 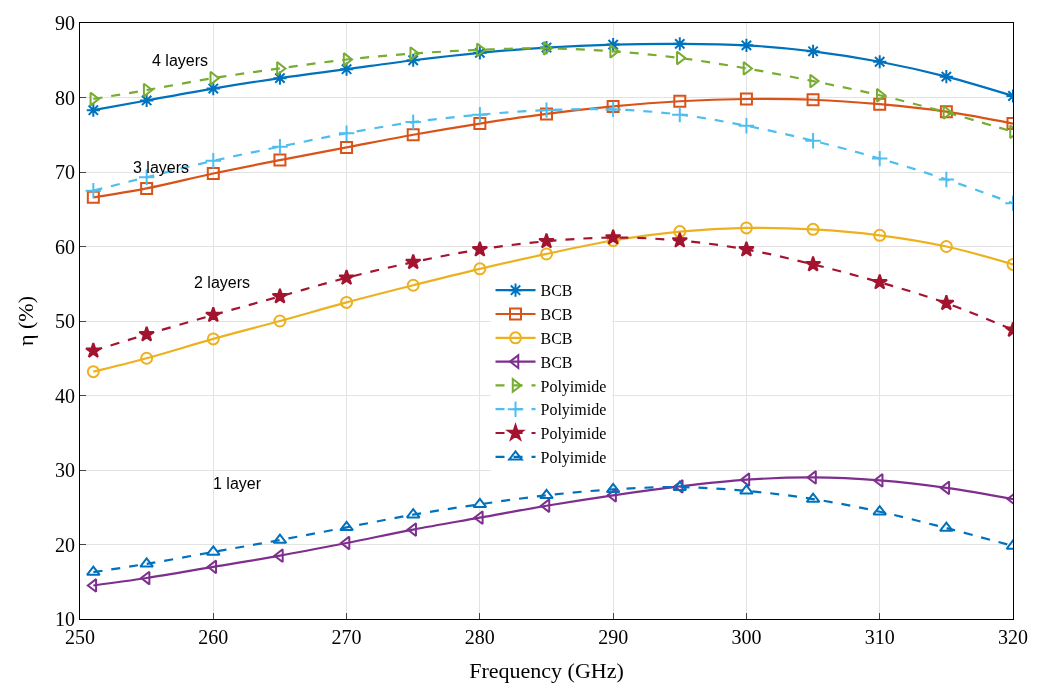 I want to click on y-tick-label: 90, so click(x=65, y=23).